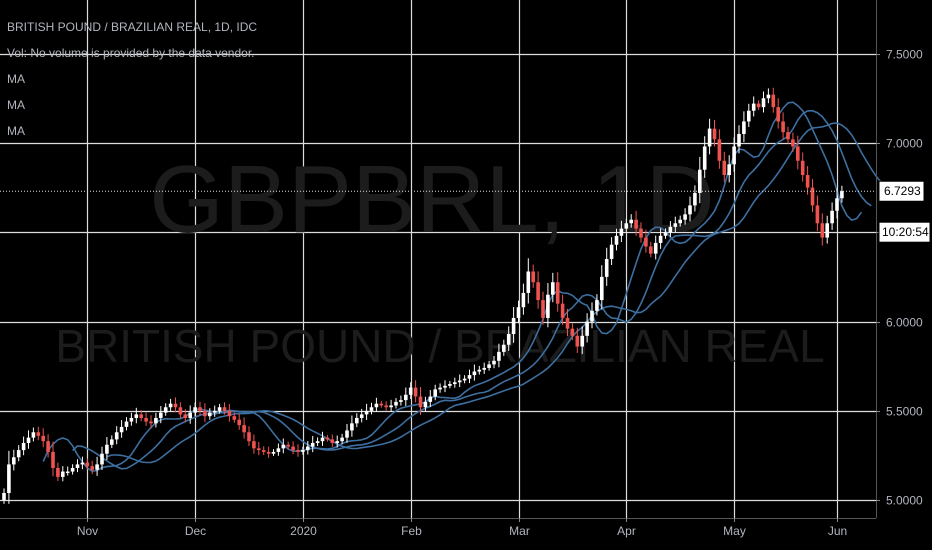 The width and height of the screenshot is (932, 550). Describe the element at coordinates (195, 531) in the screenshot. I see `x-tick-label: Dec` at that location.